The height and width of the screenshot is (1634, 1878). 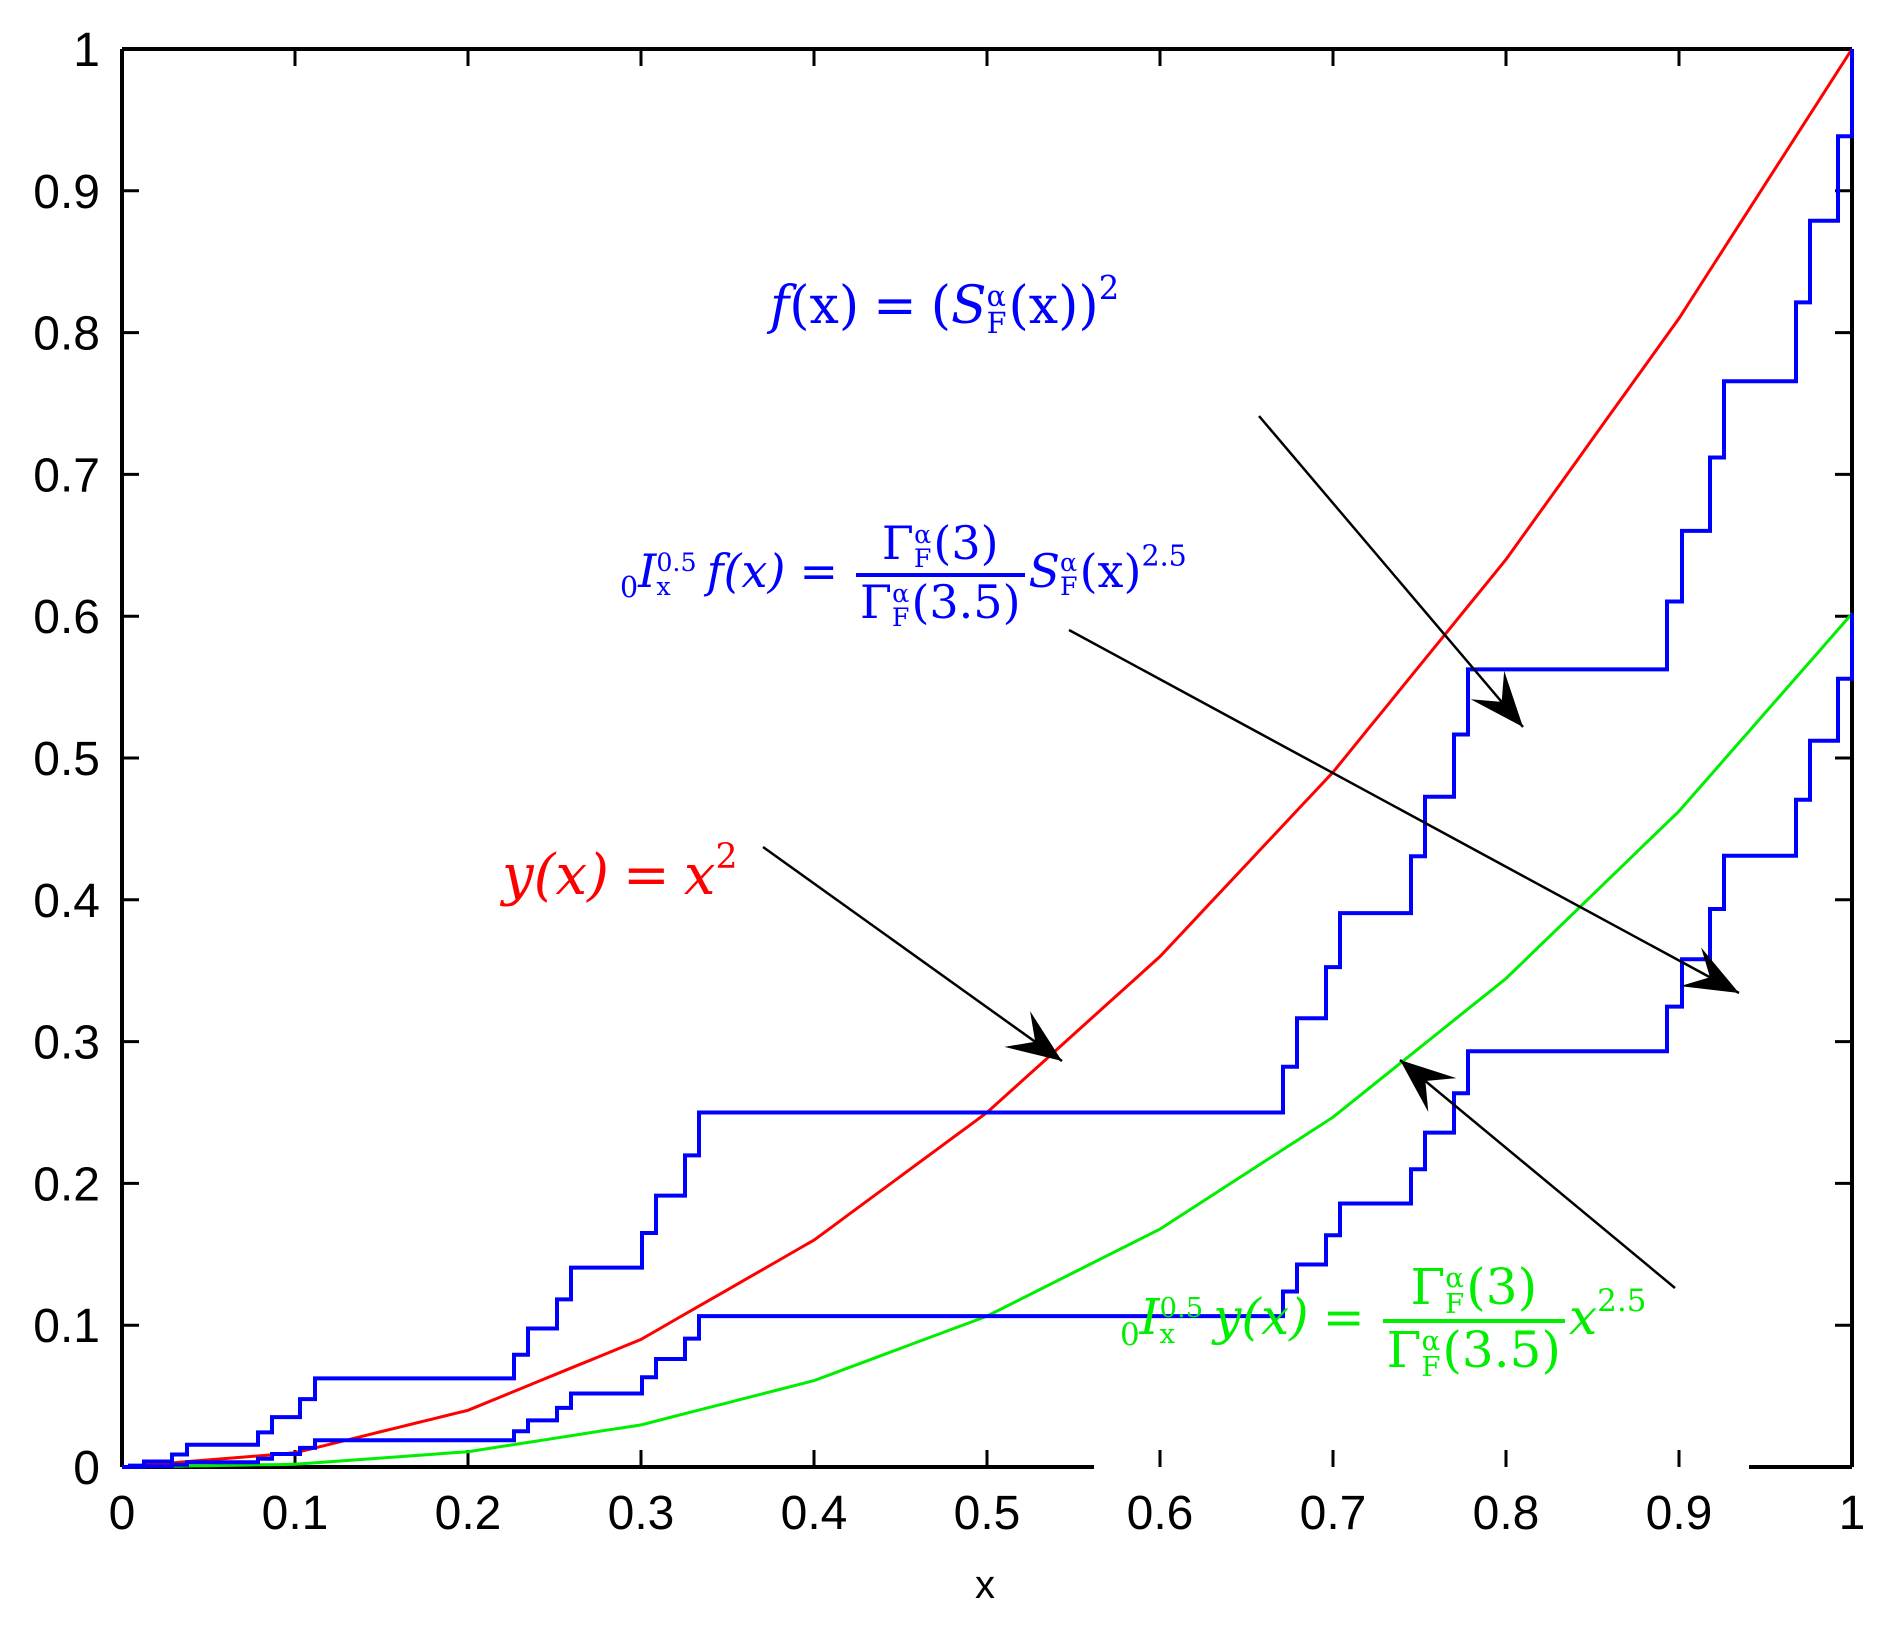 What do you see at coordinates (86, 50) in the screenshot?
I see `y-tick-label: 1` at bounding box center [86, 50].